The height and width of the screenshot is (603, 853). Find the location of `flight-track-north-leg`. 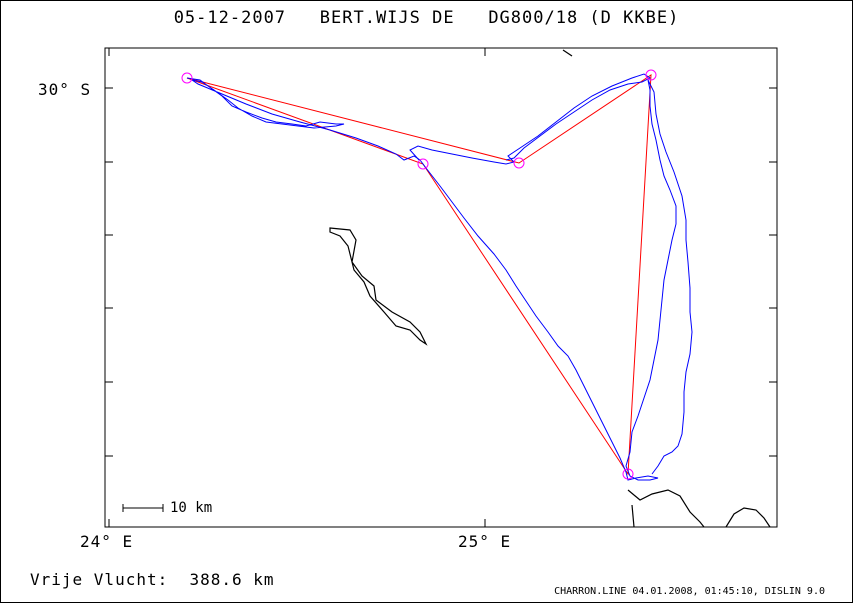

flight-track-north-leg is located at coordinates (530, 119).